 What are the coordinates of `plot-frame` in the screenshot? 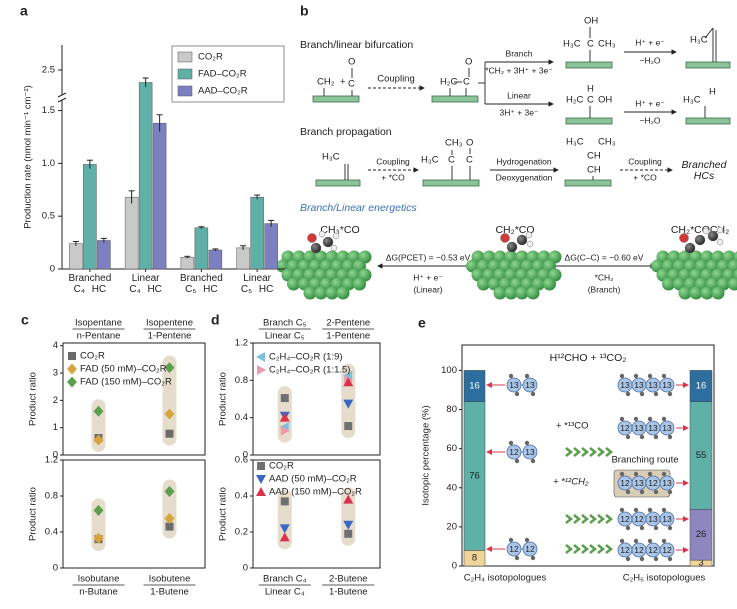 It's located at (316, 514).